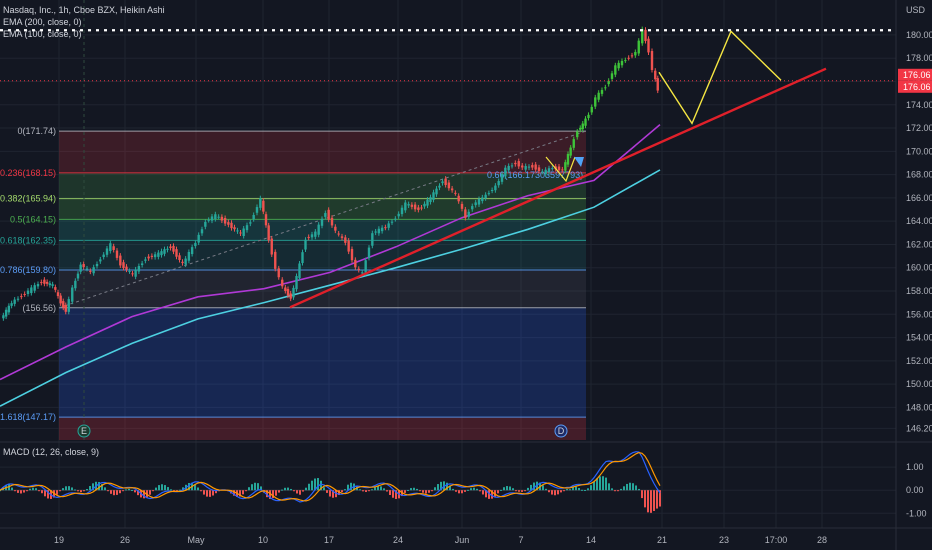  I want to click on time-axis: 19 26 May 10 17 24 Jun 7 14 21 23 17:00 28, so click(440, 540).